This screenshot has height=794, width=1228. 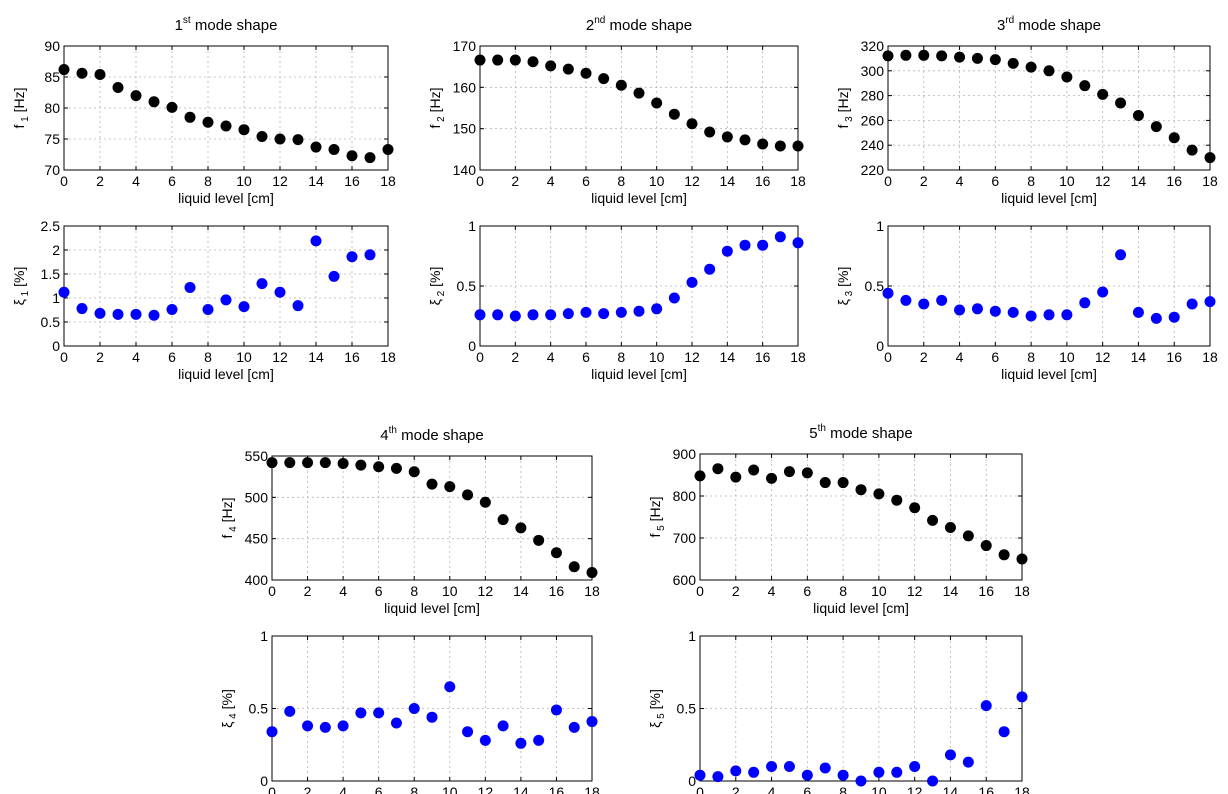 What do you see at coordinates (657, 708) in the screenshot?
I see `y-axis-label: ξ 5 [%]` at bounding box center [657, 708].